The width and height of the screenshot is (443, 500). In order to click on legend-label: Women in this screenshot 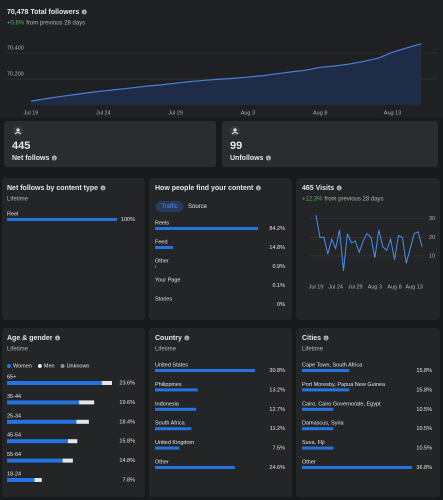, I will do `click(22, 366)`.